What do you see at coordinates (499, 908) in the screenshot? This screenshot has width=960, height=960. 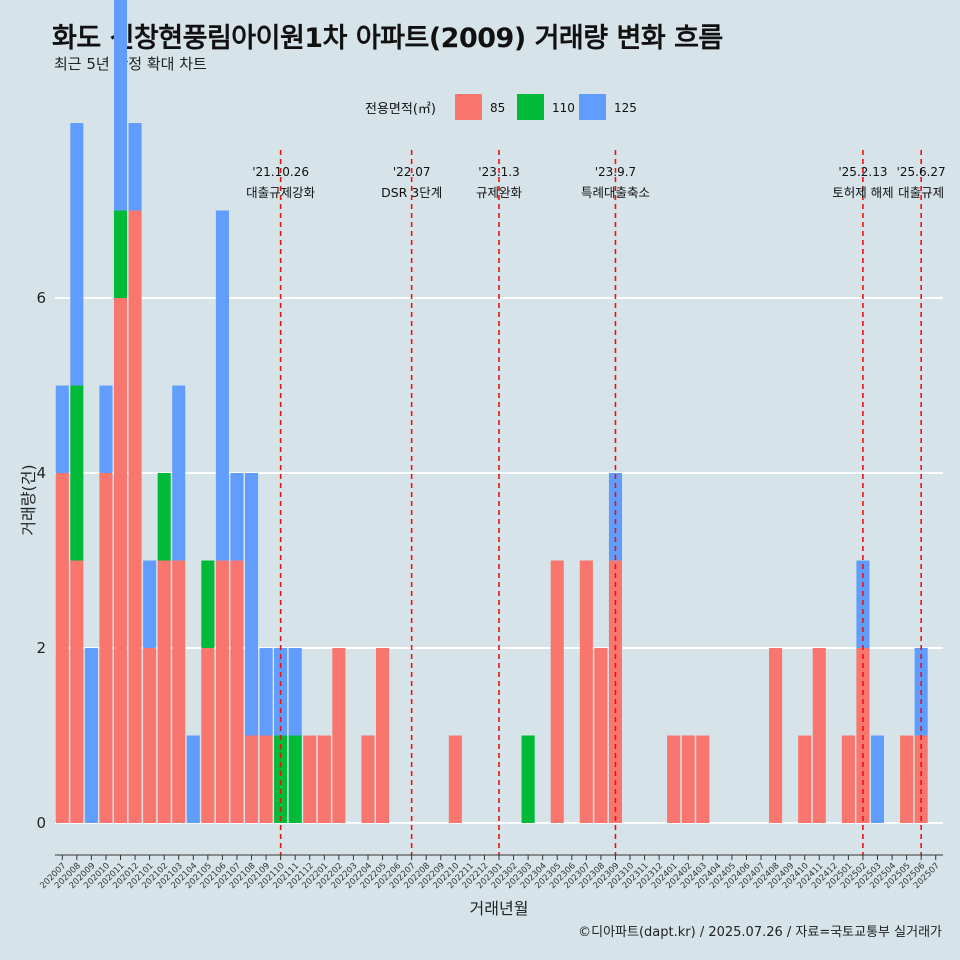 I see `x-axis-title: 거래년월` at bounding box center [499, 908].